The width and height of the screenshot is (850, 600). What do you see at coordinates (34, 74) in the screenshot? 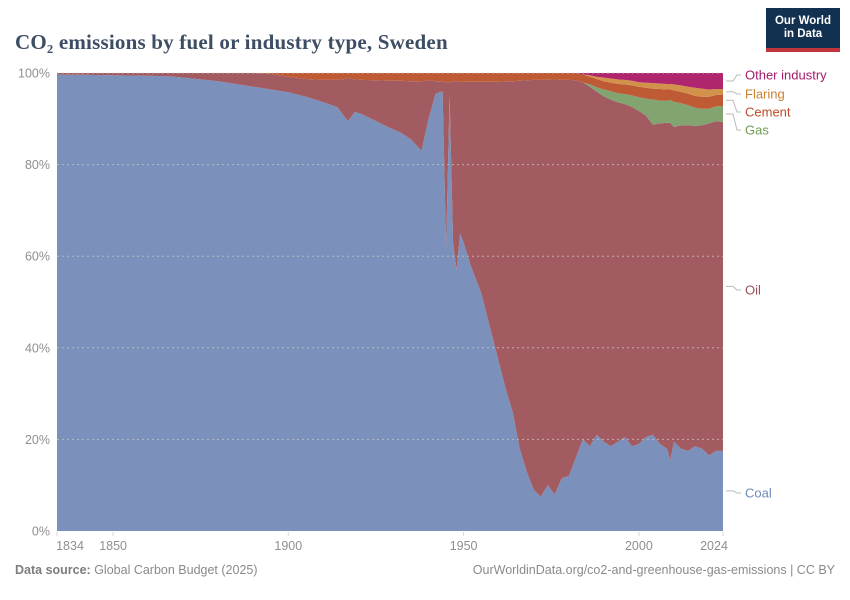
I see `y-tick-label-100: 100%` at bounding box center [34, 74].